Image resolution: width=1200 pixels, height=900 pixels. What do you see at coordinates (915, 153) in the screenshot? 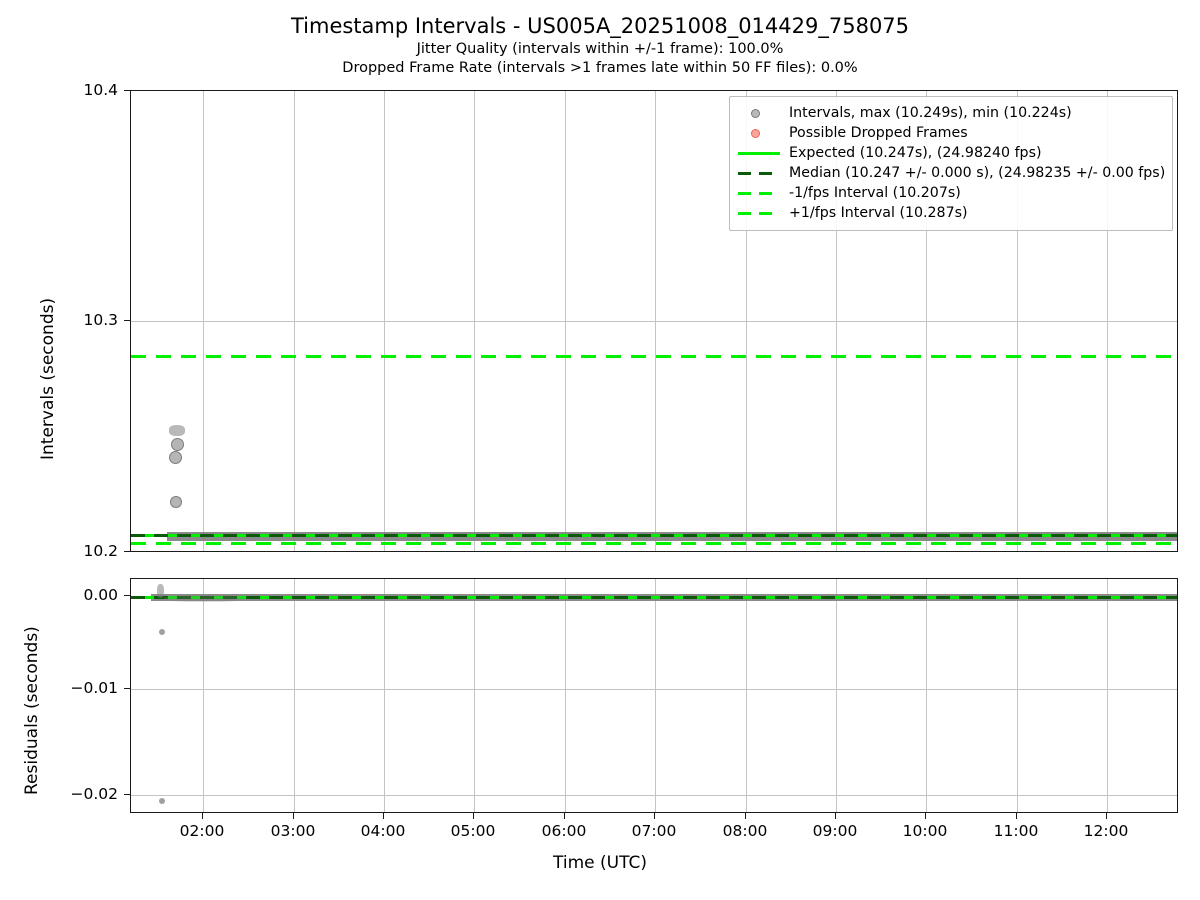
I see `legend-label-expected: Expected (10.247s), (24.98240 fps)` at bounding box center [915, 153].